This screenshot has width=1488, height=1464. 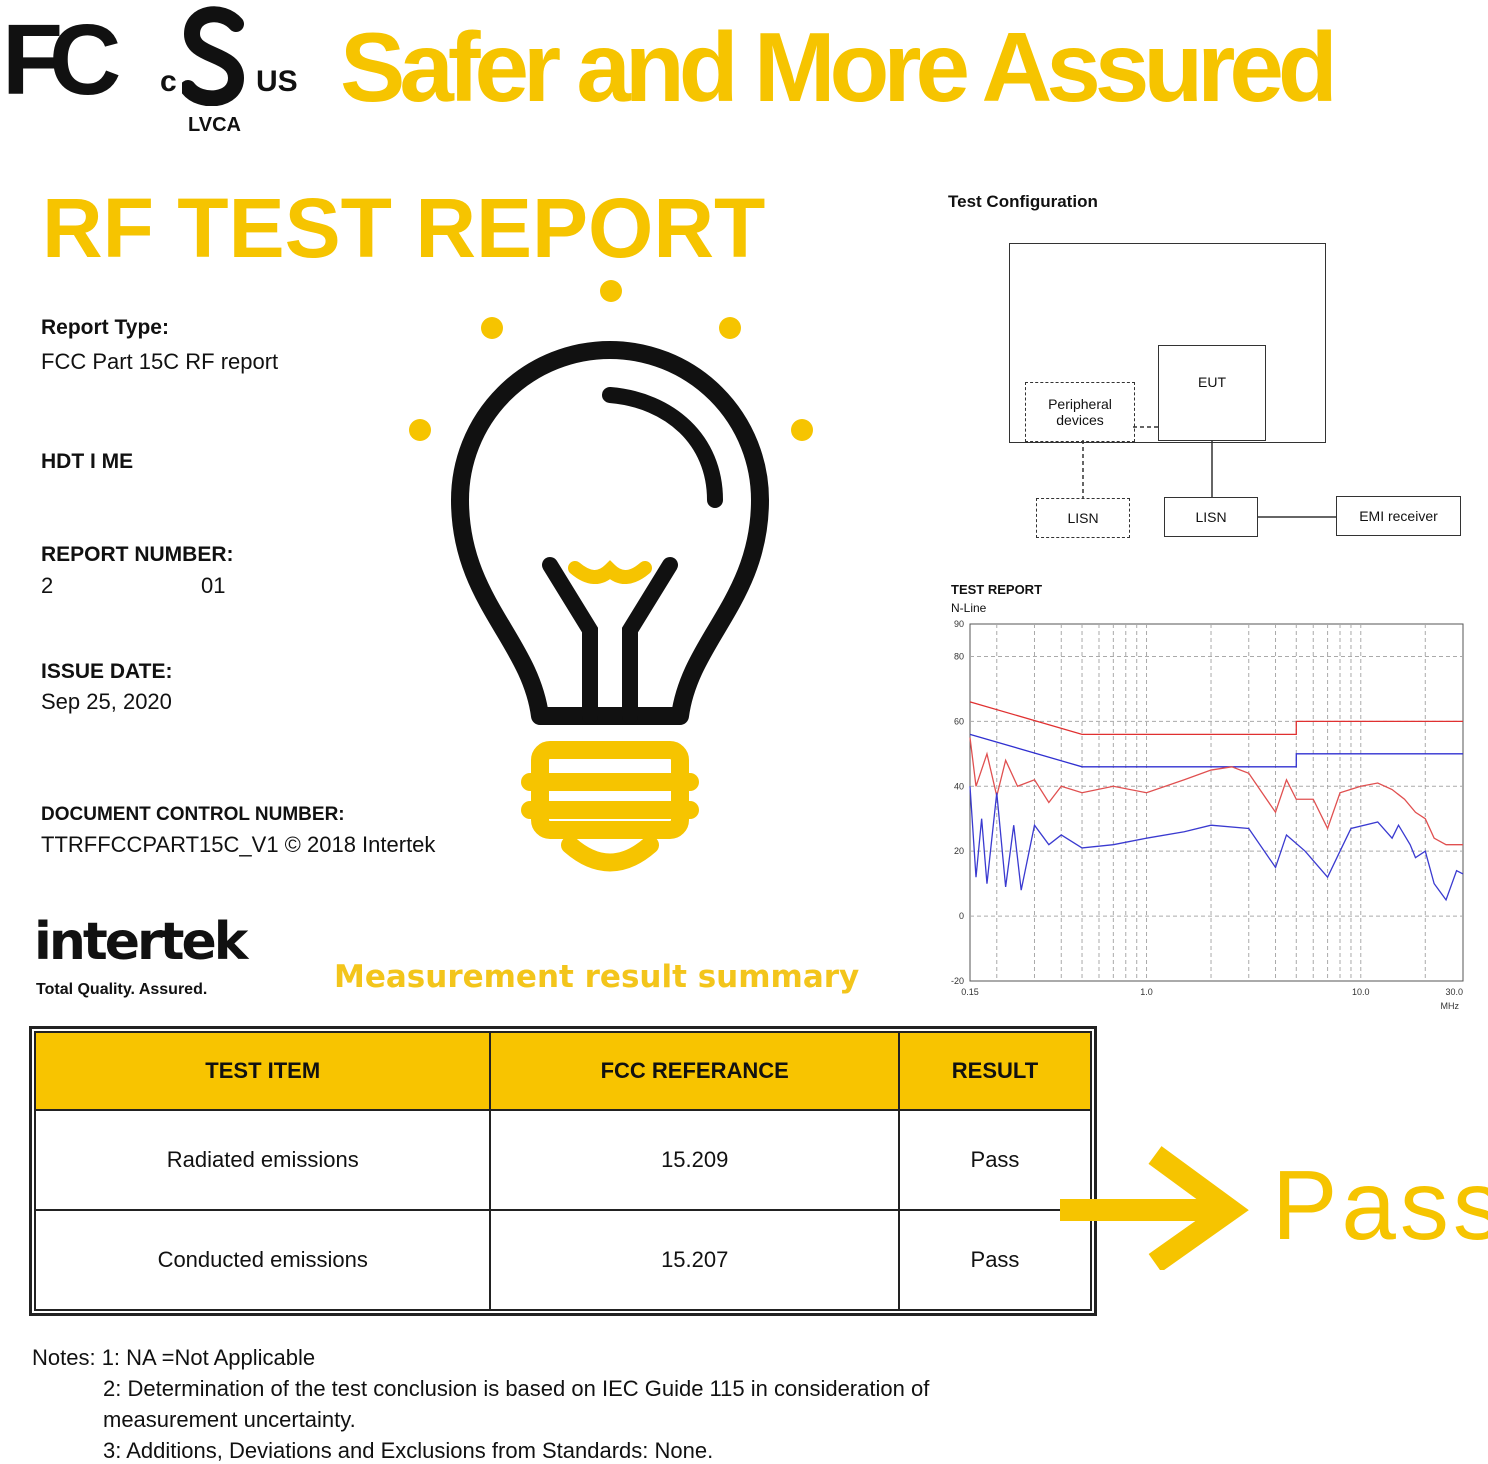 What do you see at coordinates (168, 81) in the screenshot?
I see `csa-c: c` at bounding box center [168, 81].